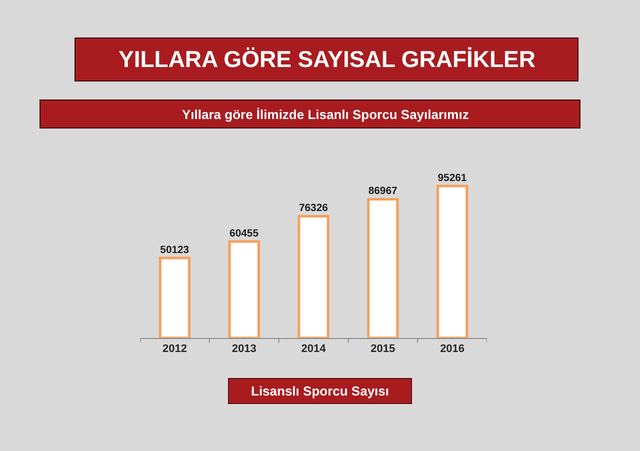  What do you see at coordinates (383, 191) in the screenshot?
I see `data-label: 86967` at bounding box center [383, 191].